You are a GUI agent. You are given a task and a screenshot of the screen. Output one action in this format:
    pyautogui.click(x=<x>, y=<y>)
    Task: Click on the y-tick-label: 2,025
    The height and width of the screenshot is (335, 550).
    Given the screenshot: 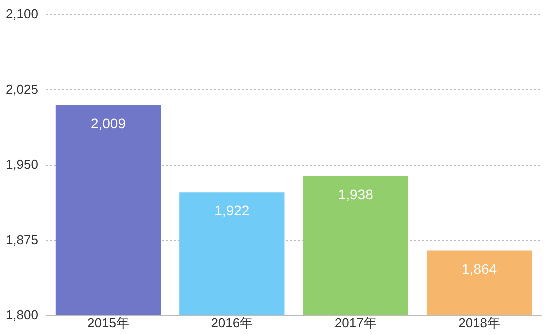 What is the action you would take?
    pyautogui.click(x=22, y=89)
    